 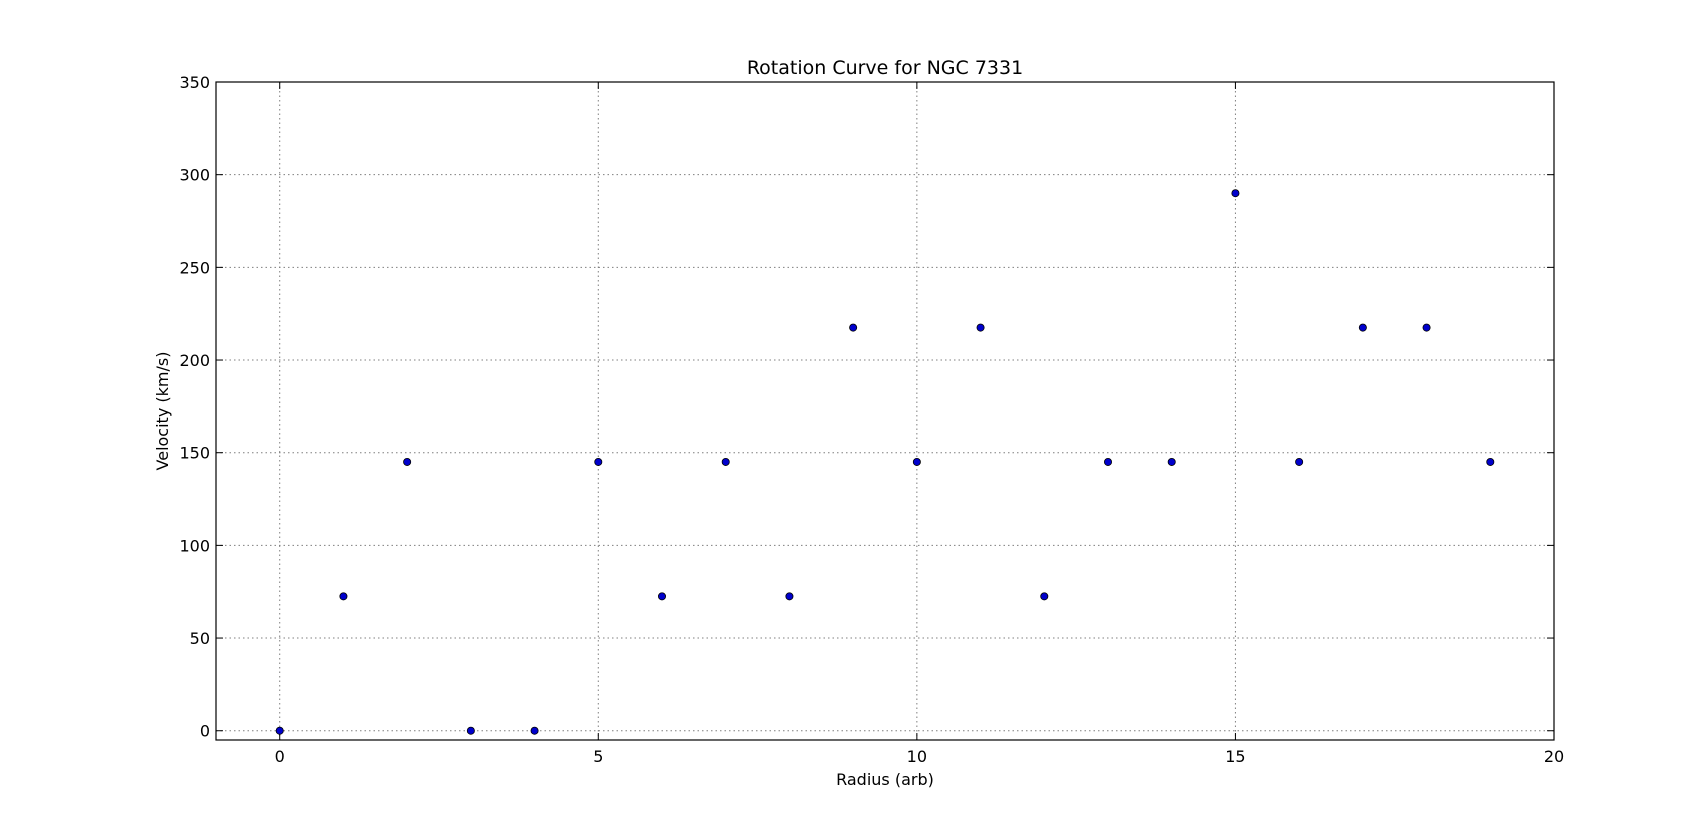 I want to click on x-tick-label: 15, so click(x=1235, y=756).